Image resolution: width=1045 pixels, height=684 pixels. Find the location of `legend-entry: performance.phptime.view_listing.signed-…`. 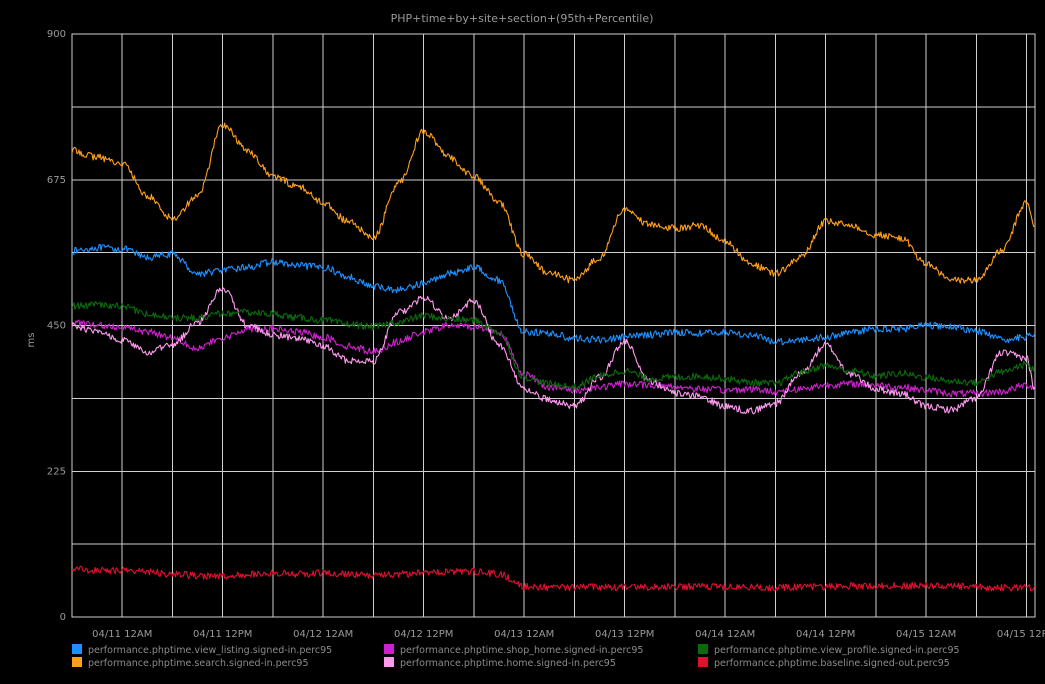

legend-entry: performance.phptime.view_listing.signed-… is located at coordinates (210, 650).